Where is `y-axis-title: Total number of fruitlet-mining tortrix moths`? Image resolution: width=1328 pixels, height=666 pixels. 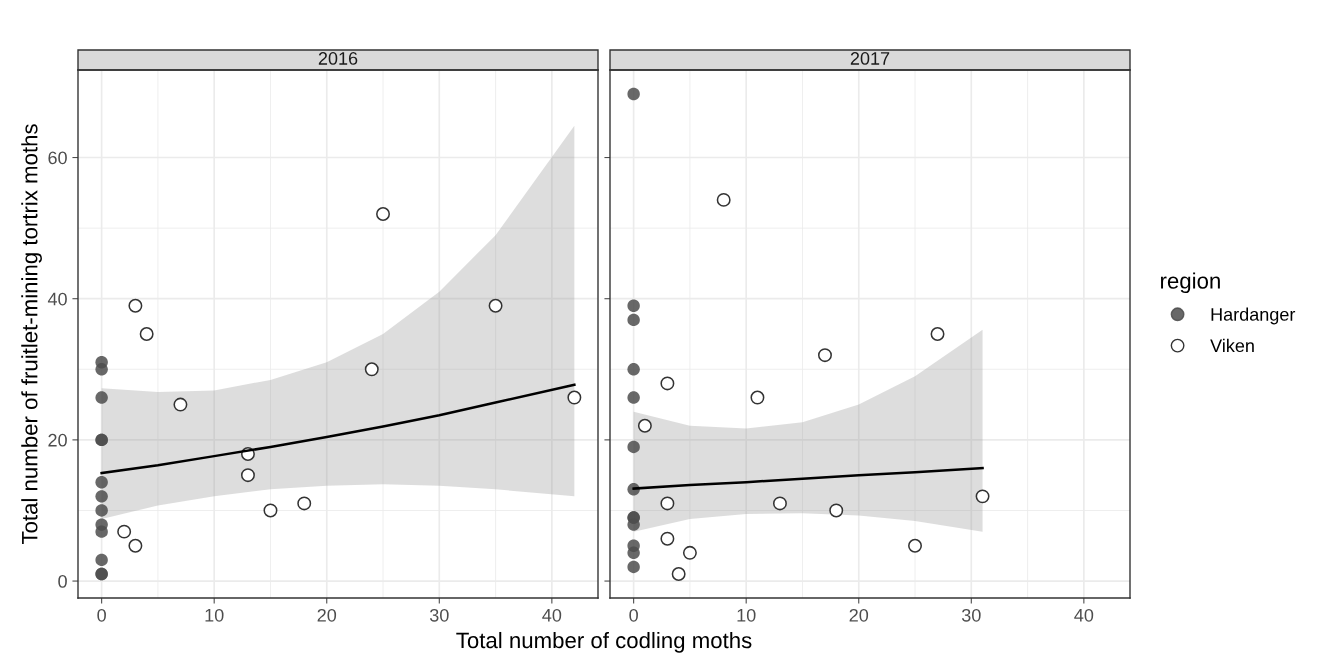 y-axis-title: Total number of fruitlet-mining tortrix moths is located at coordinates (31, 334).